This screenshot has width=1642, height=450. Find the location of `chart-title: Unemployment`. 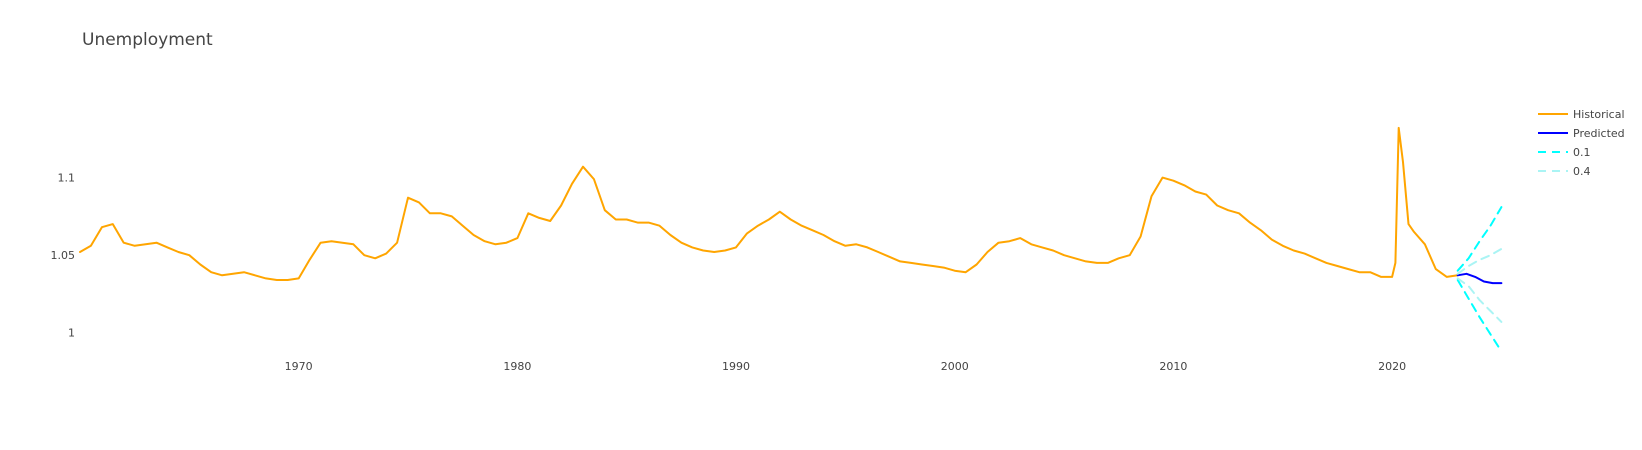

chart-title: Unemployment is located at coordinates (147, 40).